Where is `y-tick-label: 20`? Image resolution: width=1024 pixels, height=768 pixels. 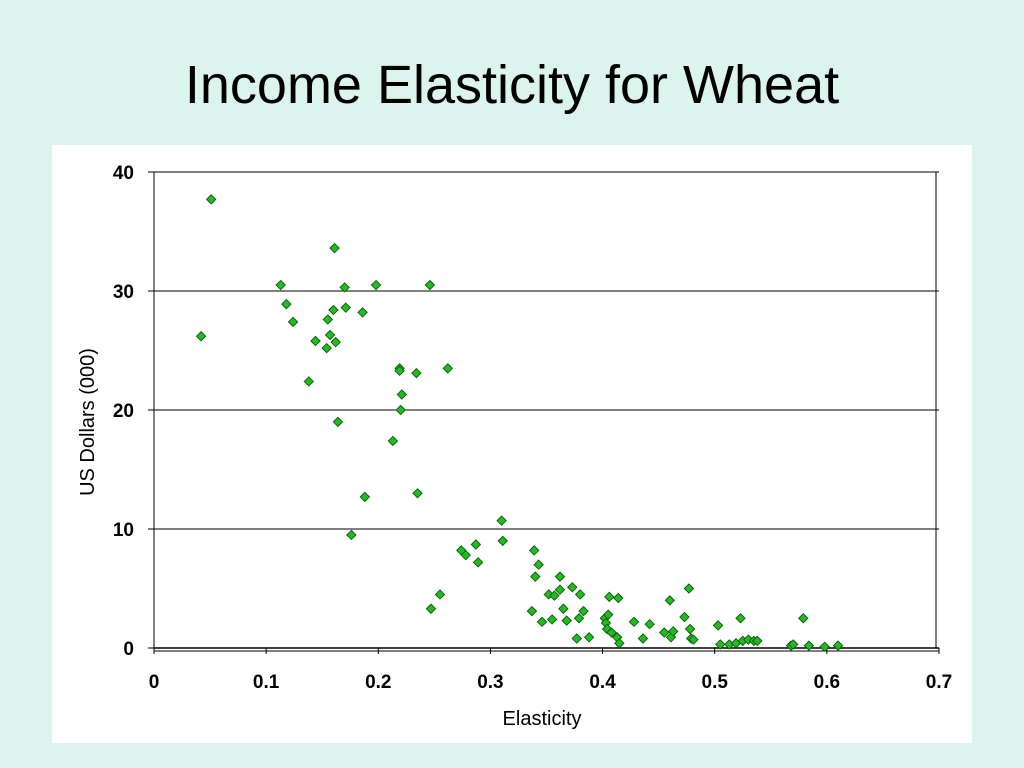 y-tick-label: 20 is located at coordinates (123, 411).